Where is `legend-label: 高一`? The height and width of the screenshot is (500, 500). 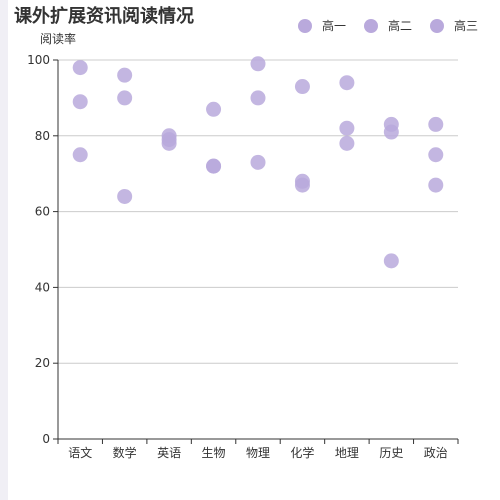 legend-label: 高一 is located at coordinates (333, 26).